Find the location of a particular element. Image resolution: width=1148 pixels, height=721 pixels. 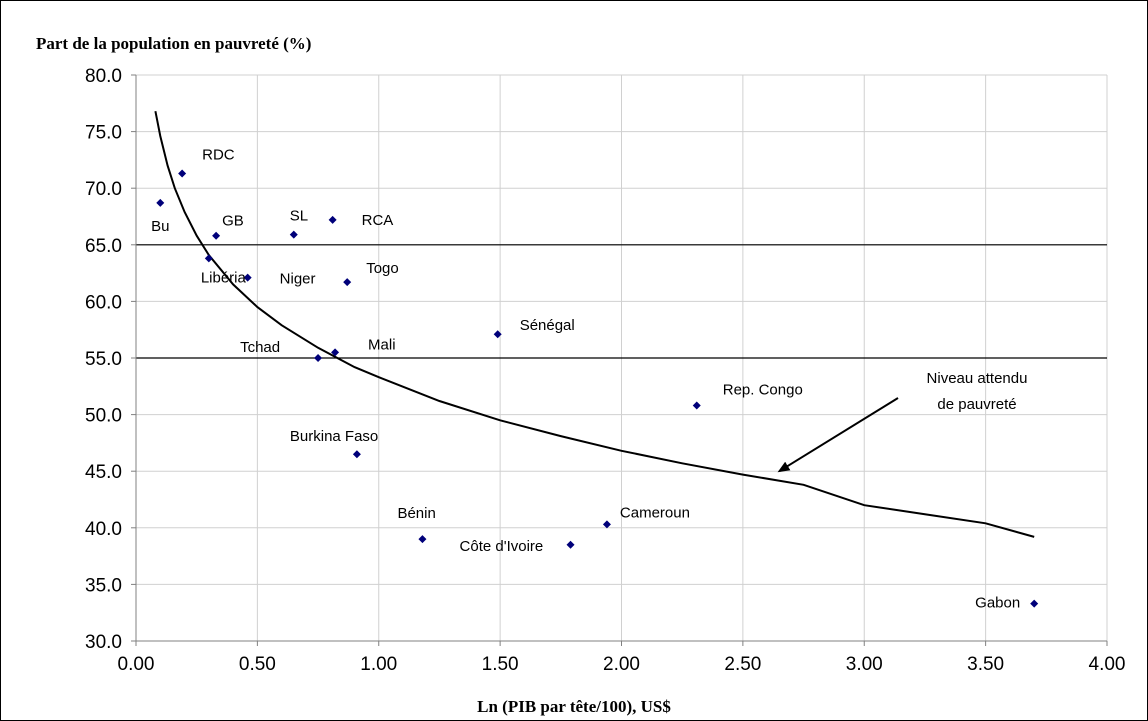

y-tick-label-7: 65.0 is located at coordinates (103, 246).